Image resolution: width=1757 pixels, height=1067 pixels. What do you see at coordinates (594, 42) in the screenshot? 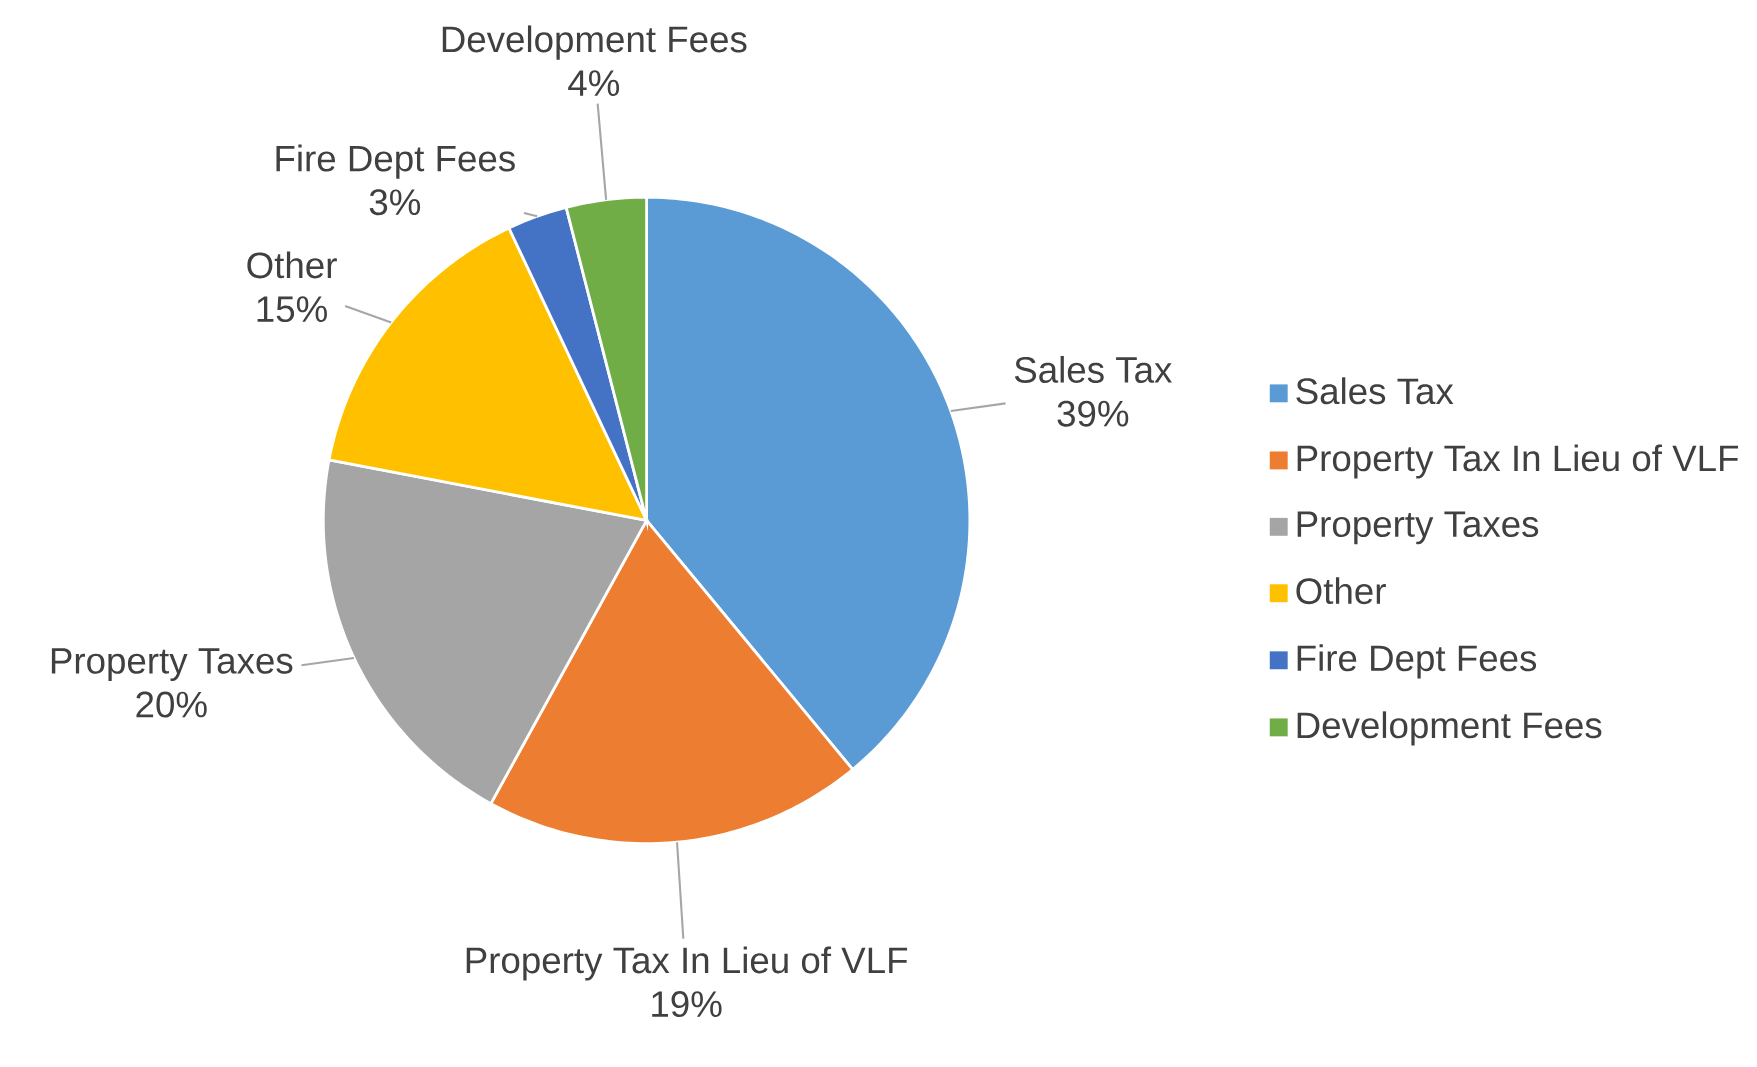
I see `slice-label: Development Fees` at bounding box center [594, 42].